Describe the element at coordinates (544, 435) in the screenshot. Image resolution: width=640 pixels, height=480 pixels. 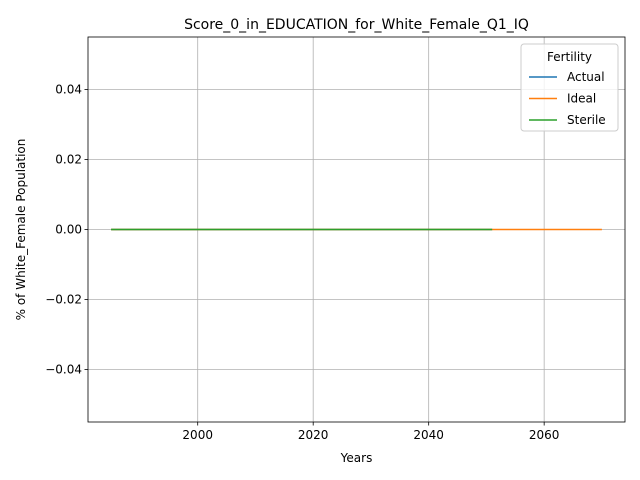
I see `x-tick-label: 2060` at that location.